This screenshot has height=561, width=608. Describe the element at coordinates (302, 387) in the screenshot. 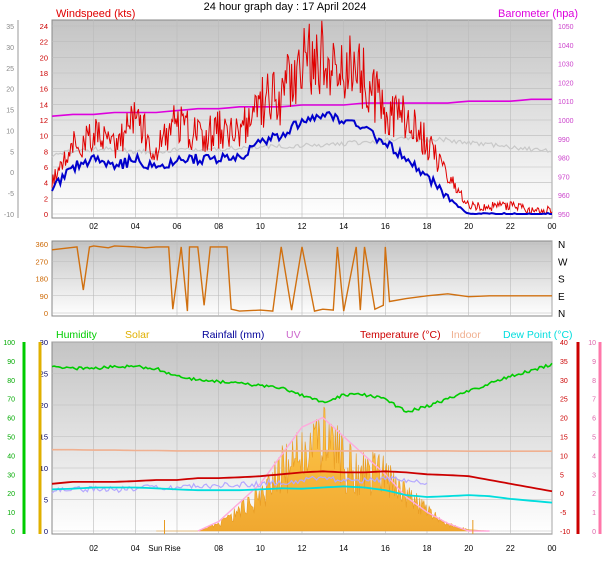

I see `humidity-series-line` at that location.